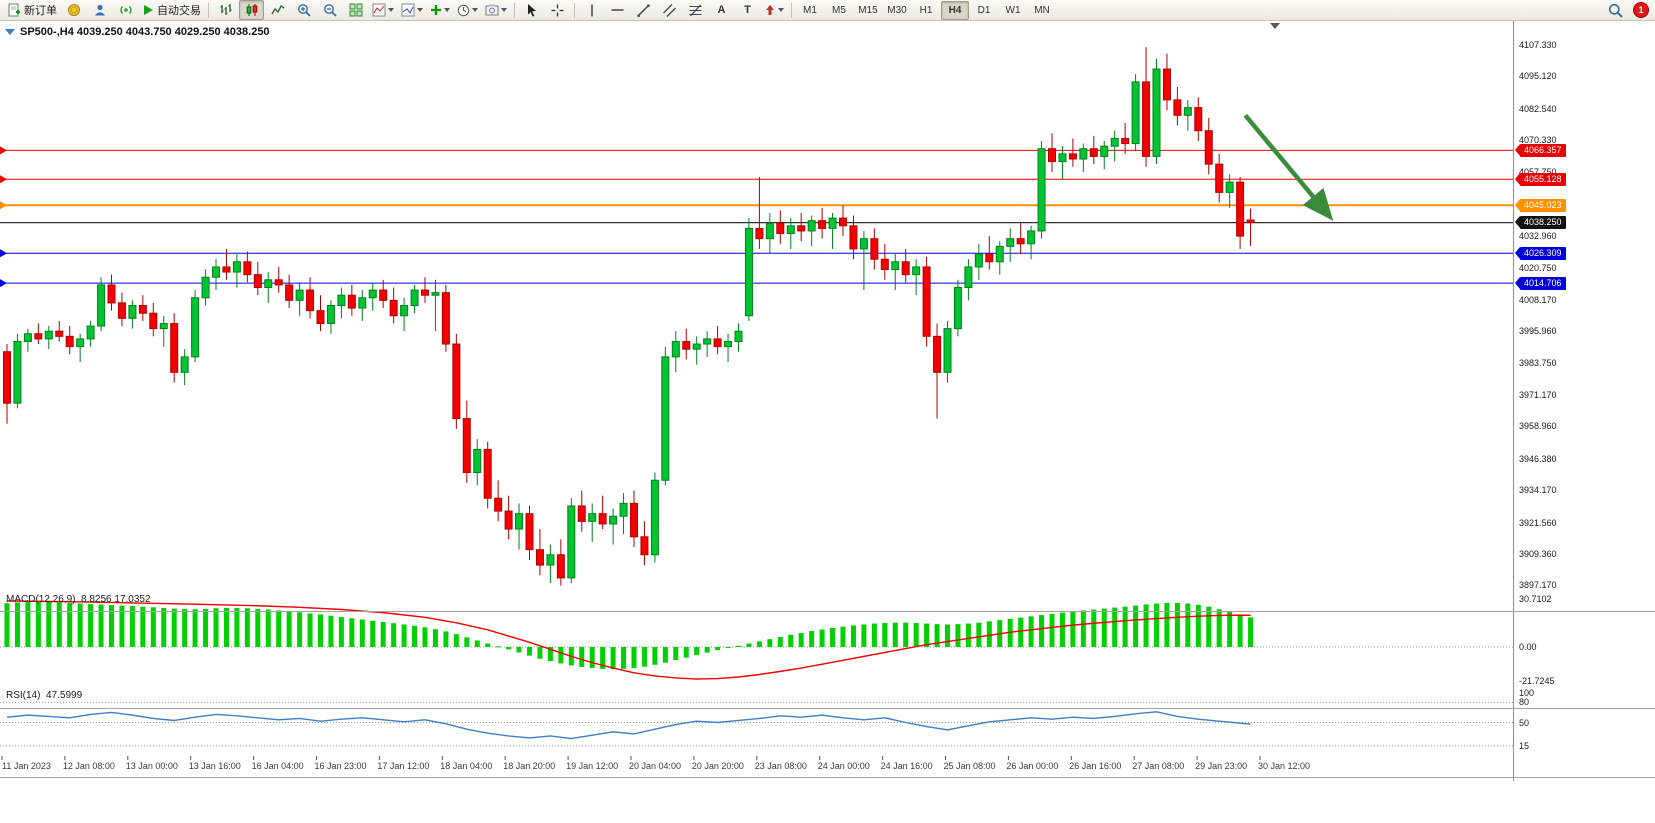 The height and width of the screenshot is (823, 1655). What do you see at coordinates (1013, 10) in the screenshot?
I see `timeframe-button-W1: W1` at bounding box center [1013, 10].